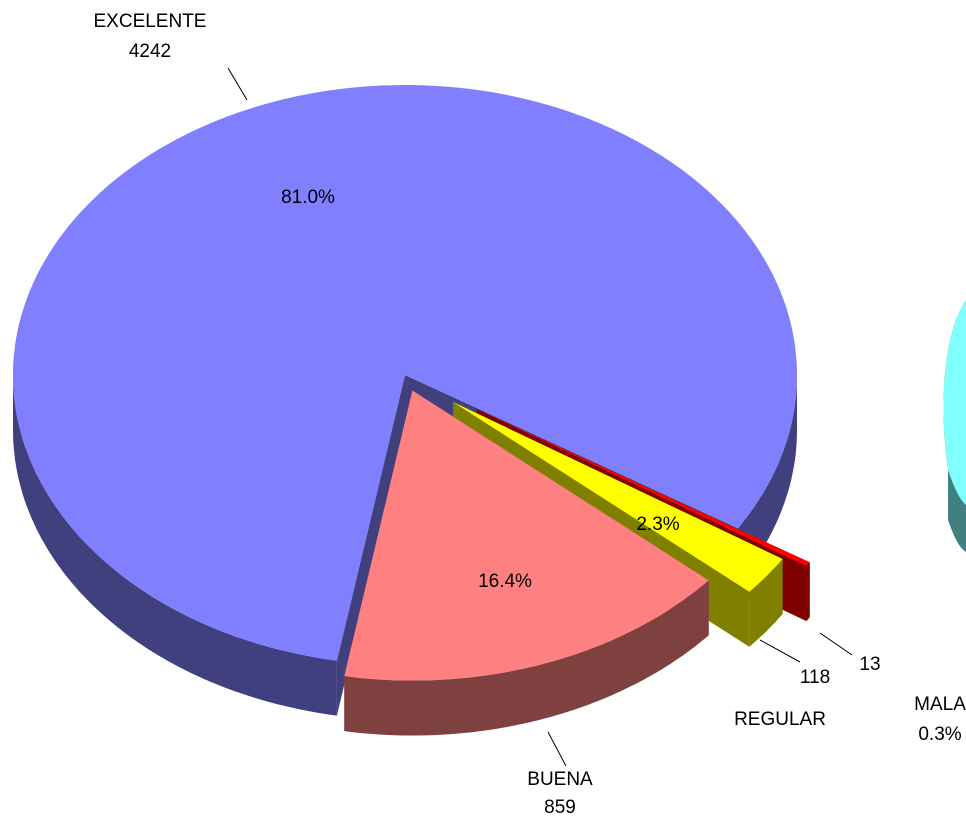 This screenshot has width=966, height=822. I want to click on value-label: 859, so click(560, 807).